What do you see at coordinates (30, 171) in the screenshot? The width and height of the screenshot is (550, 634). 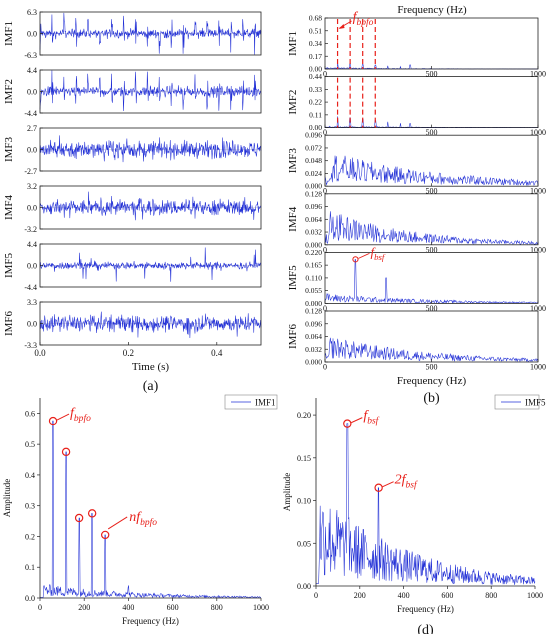 I see `y-tick-label: -2.7` at bounding box center [30, 171].